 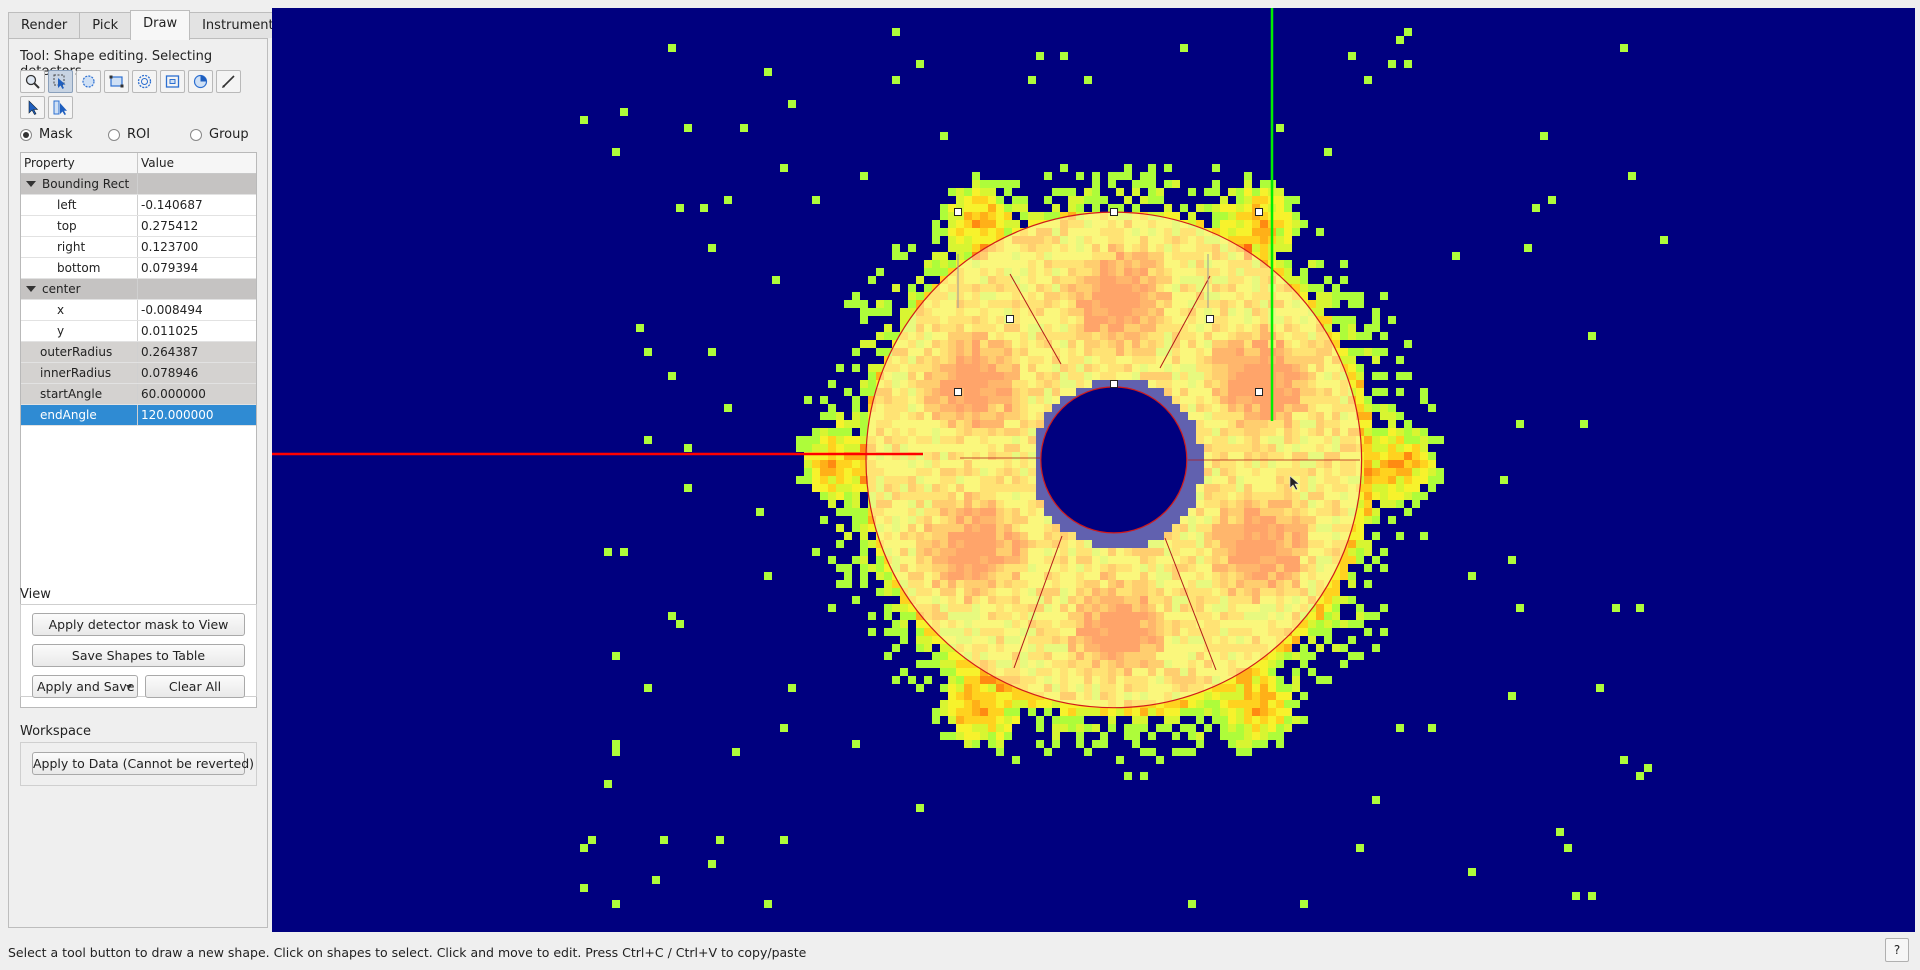 I want to click on property-value: 120.000000, so click(x=197, y=415).